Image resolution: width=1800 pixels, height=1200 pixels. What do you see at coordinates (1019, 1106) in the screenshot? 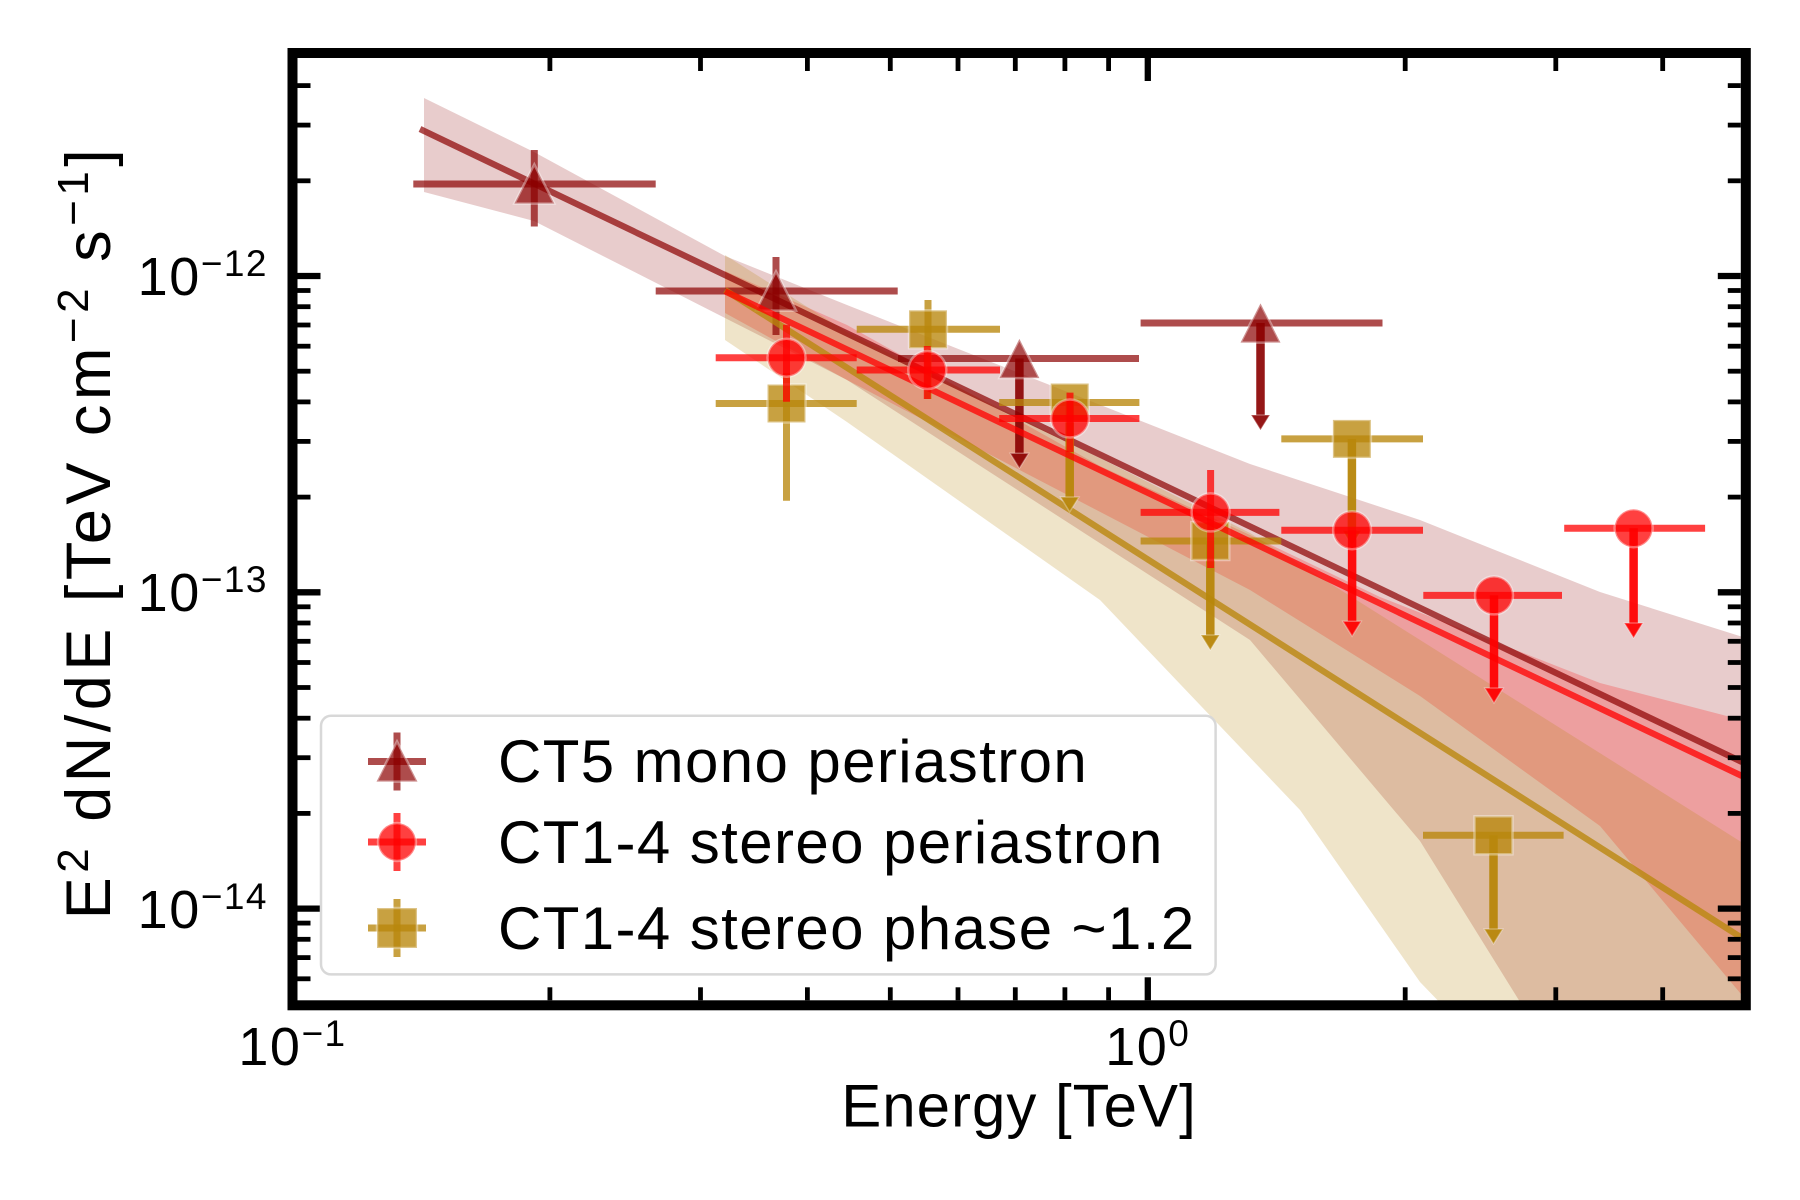
I see `svg-text: Energy [TeV]` at bounding box center [1019, 1106].